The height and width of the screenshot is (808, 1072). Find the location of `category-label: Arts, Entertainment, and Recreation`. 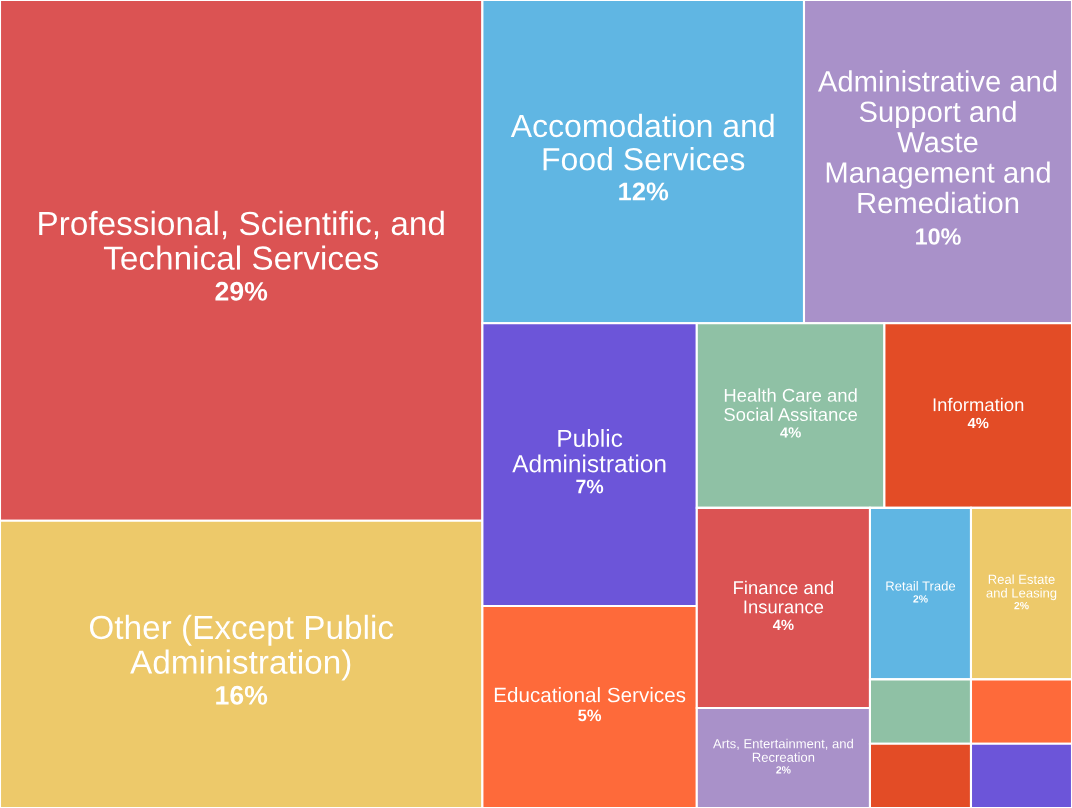

category-label: Arts, Entertainment, and Recreation is located at coordinates (783, 750).